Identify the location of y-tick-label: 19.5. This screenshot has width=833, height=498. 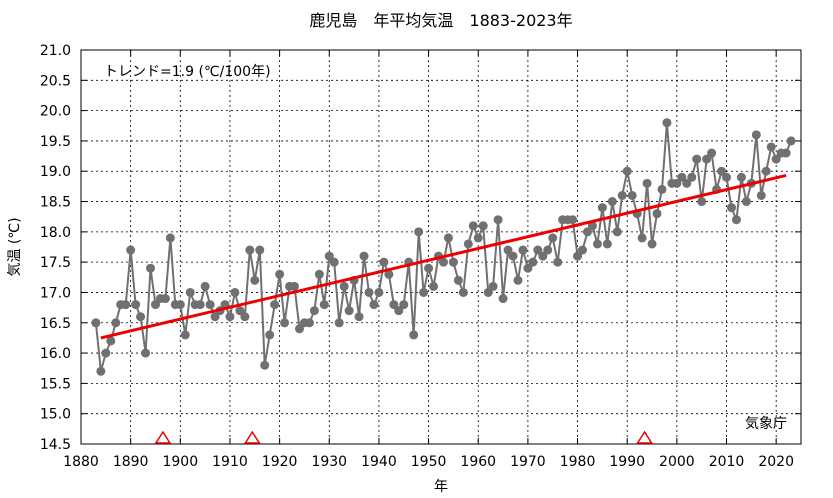
(55, 142).